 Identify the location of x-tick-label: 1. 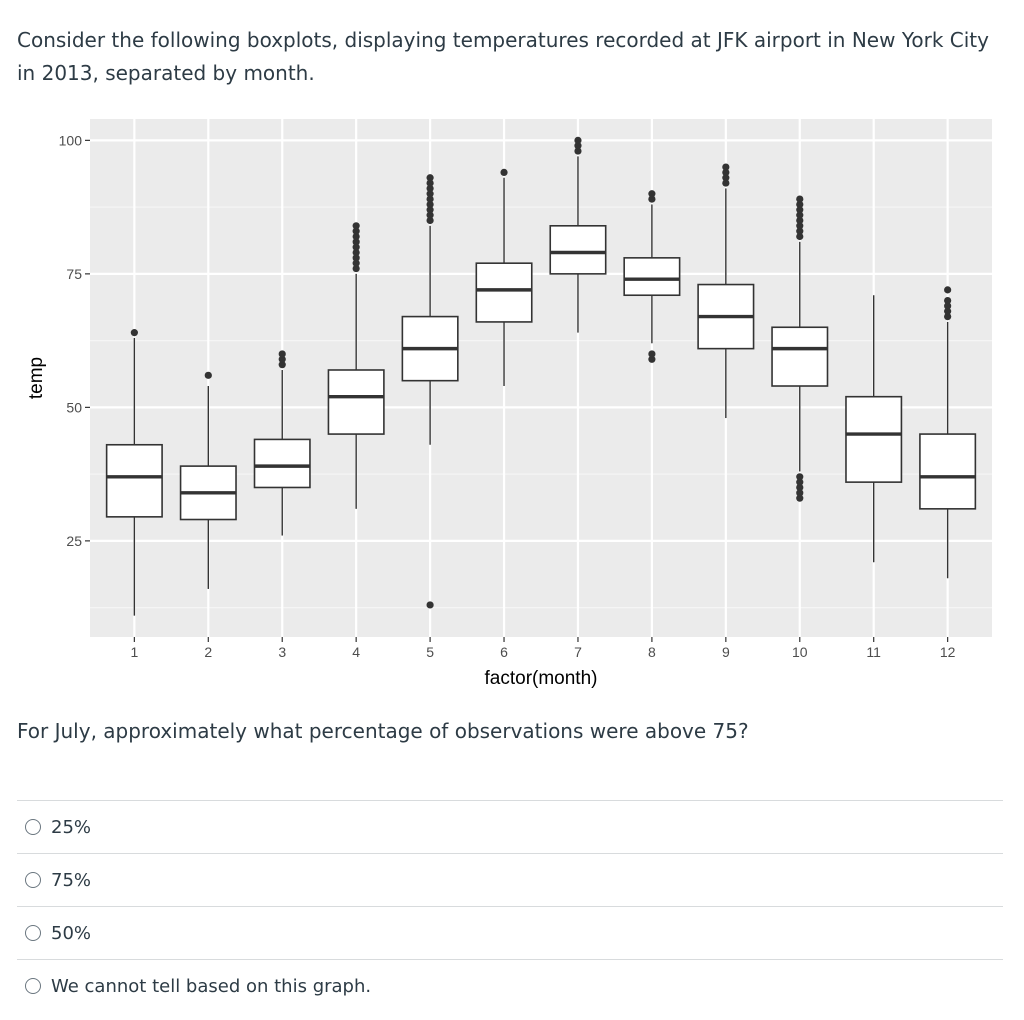
(134, 652).